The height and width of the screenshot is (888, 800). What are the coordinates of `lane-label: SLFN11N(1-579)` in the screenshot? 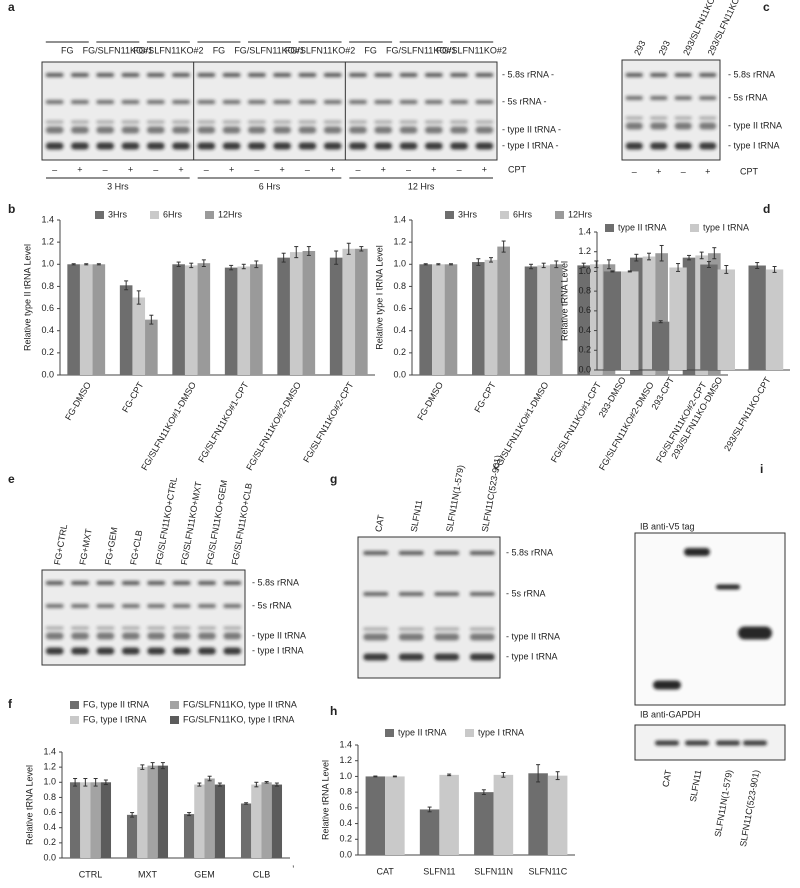 It's located at (455, 498).